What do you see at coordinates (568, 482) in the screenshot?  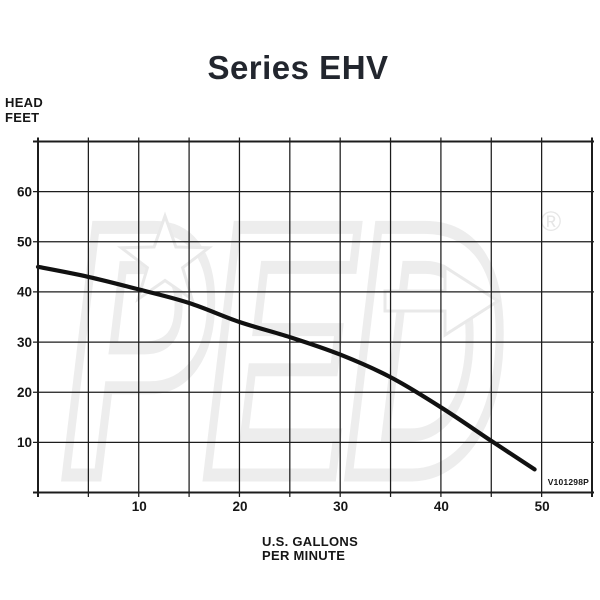 I see `part-number: V101298P` at bounding box center [568, 482].